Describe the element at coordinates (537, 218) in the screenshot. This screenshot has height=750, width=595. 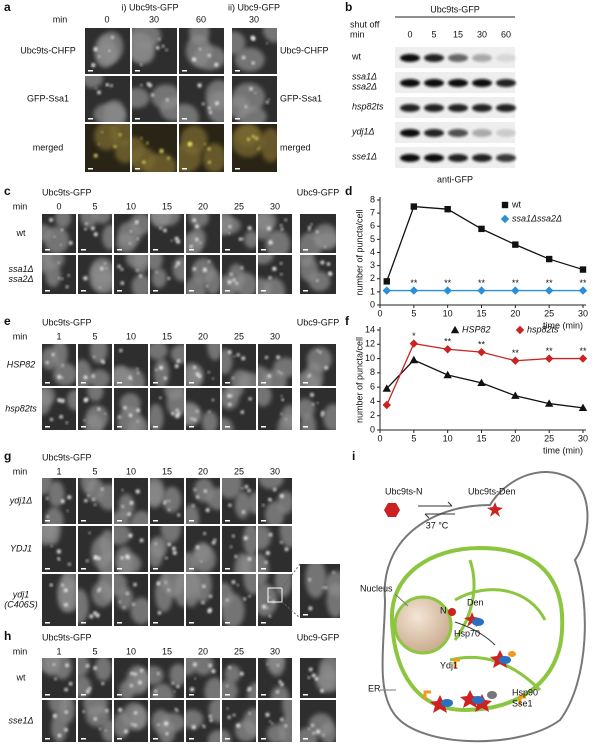
I see `legend-label: ssa1Δssa2Δ` at that location.